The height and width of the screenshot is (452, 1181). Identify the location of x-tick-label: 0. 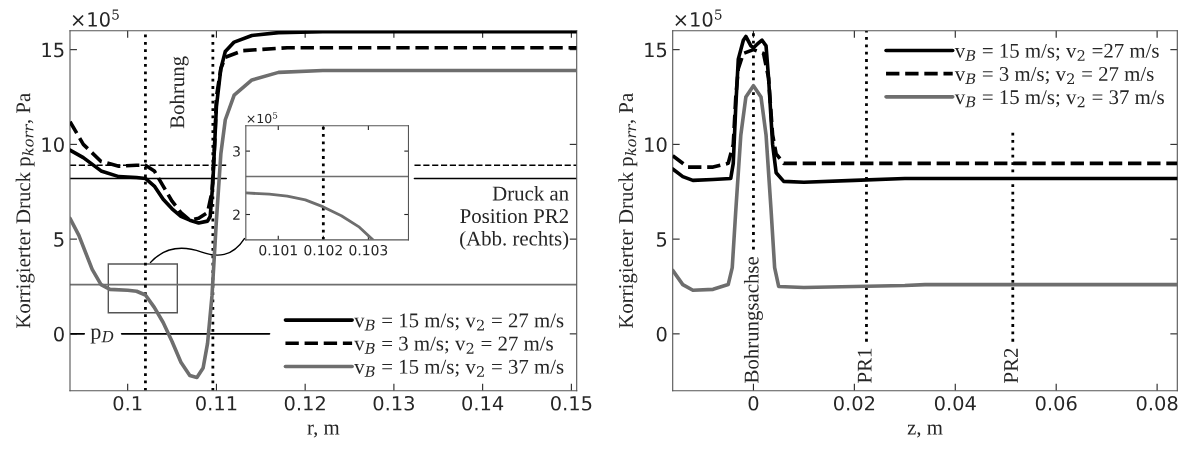
(753, 403).